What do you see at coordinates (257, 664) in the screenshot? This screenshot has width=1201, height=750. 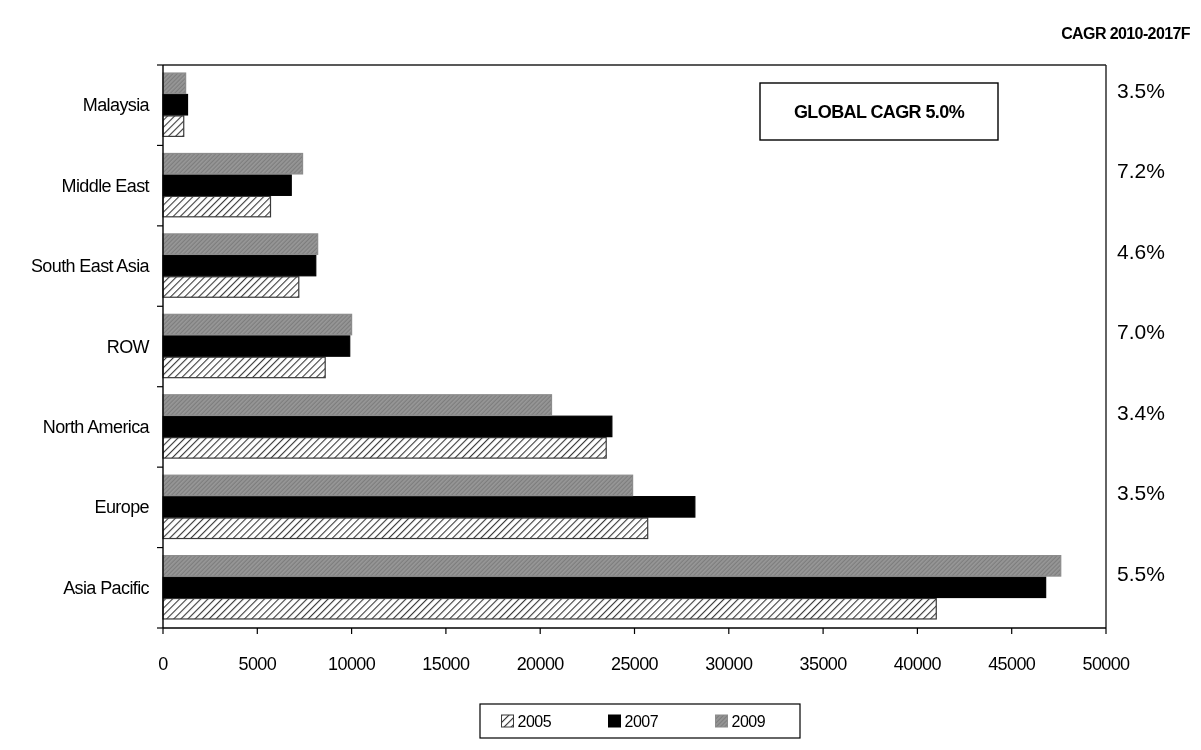 I see `x-tick-label: 5000` at bounding box center [257, 664].